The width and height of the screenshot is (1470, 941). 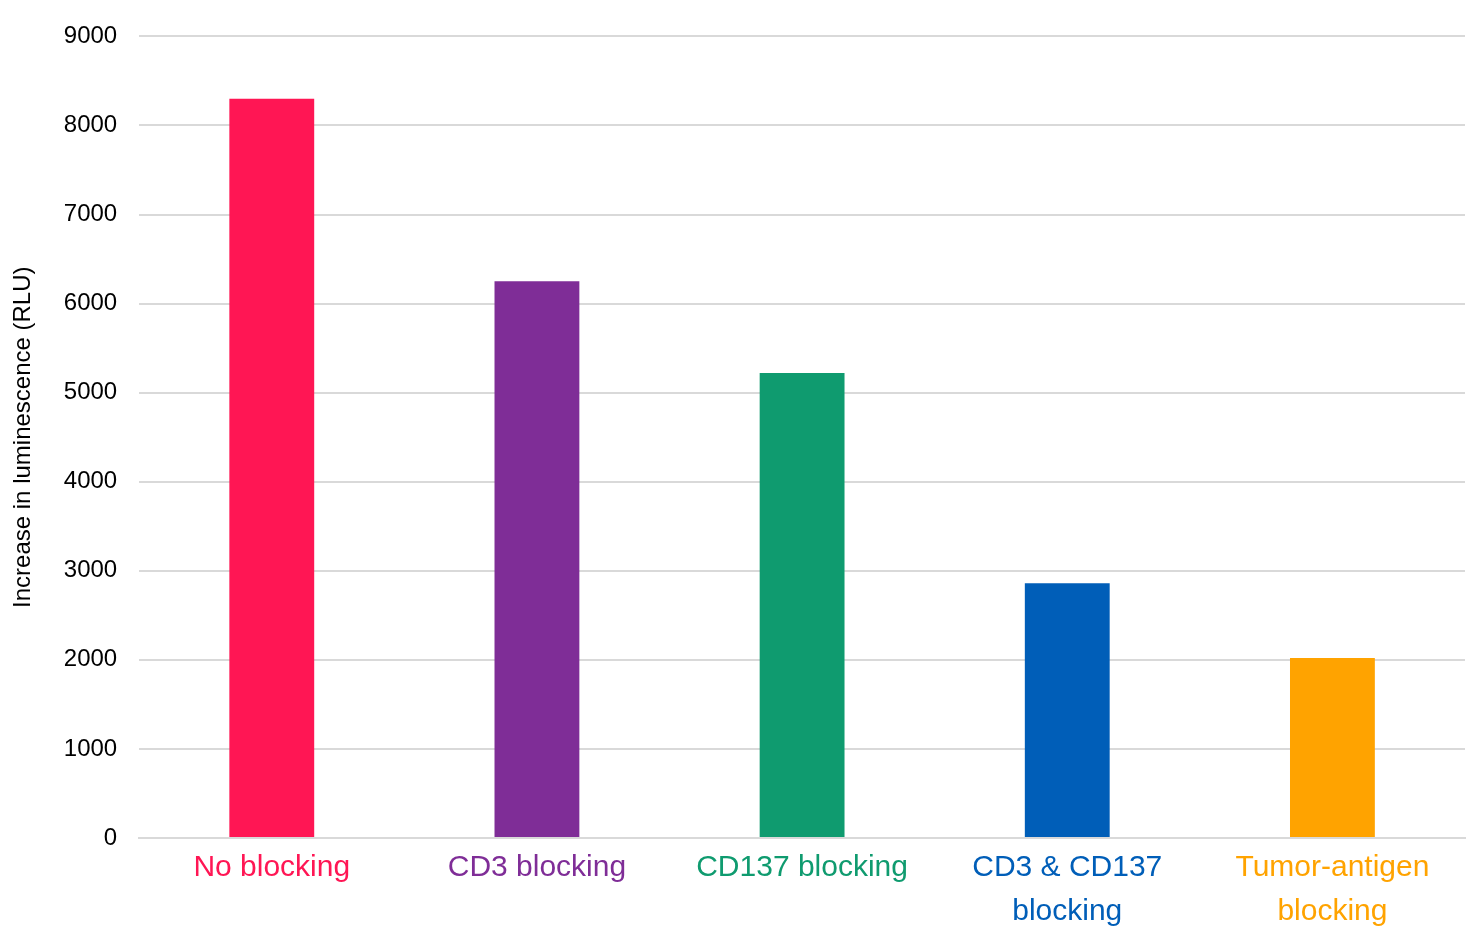 What do you see at coordinates (110, 836) in the screenshot?
I see `y-tick-label: 0` at bounding box center [110, 836].